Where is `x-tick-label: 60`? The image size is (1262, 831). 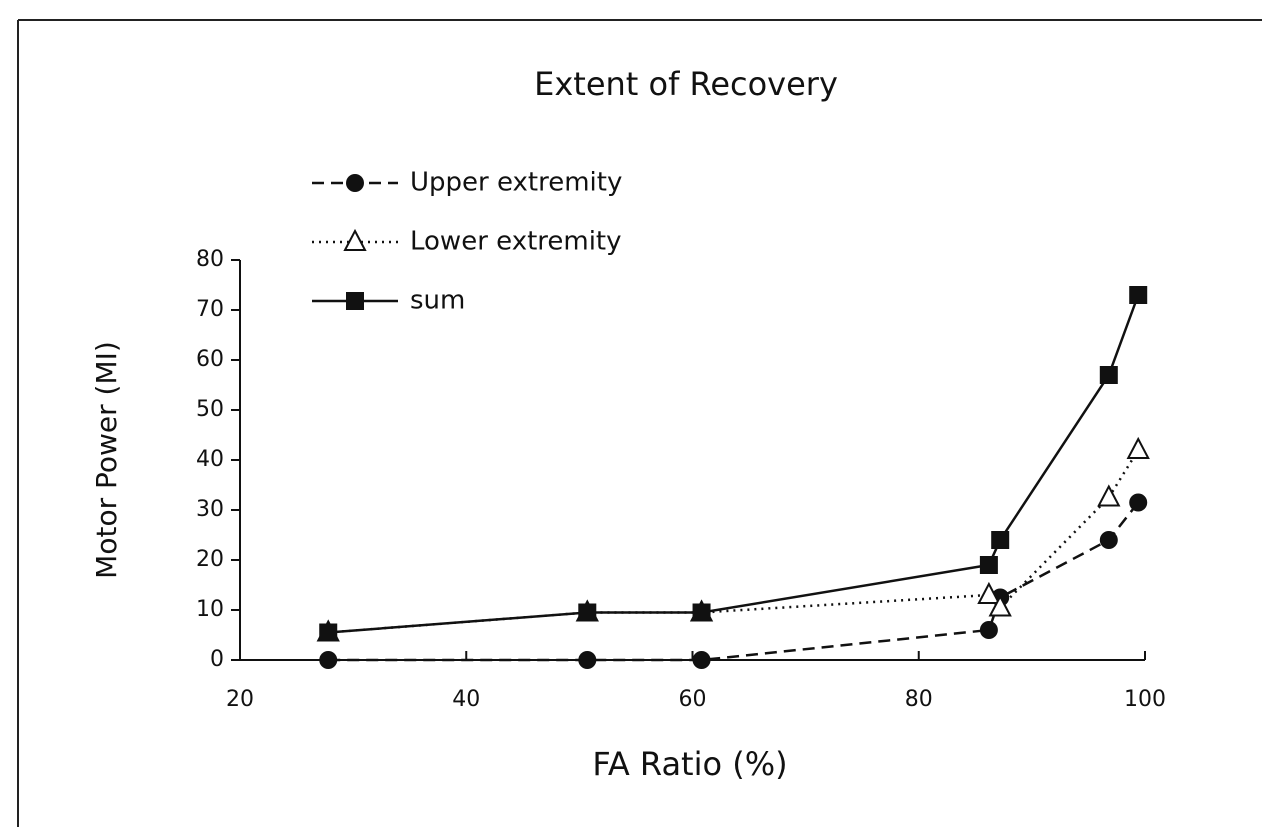
x-tick-label: 60 is located at coordinates (693, 699).